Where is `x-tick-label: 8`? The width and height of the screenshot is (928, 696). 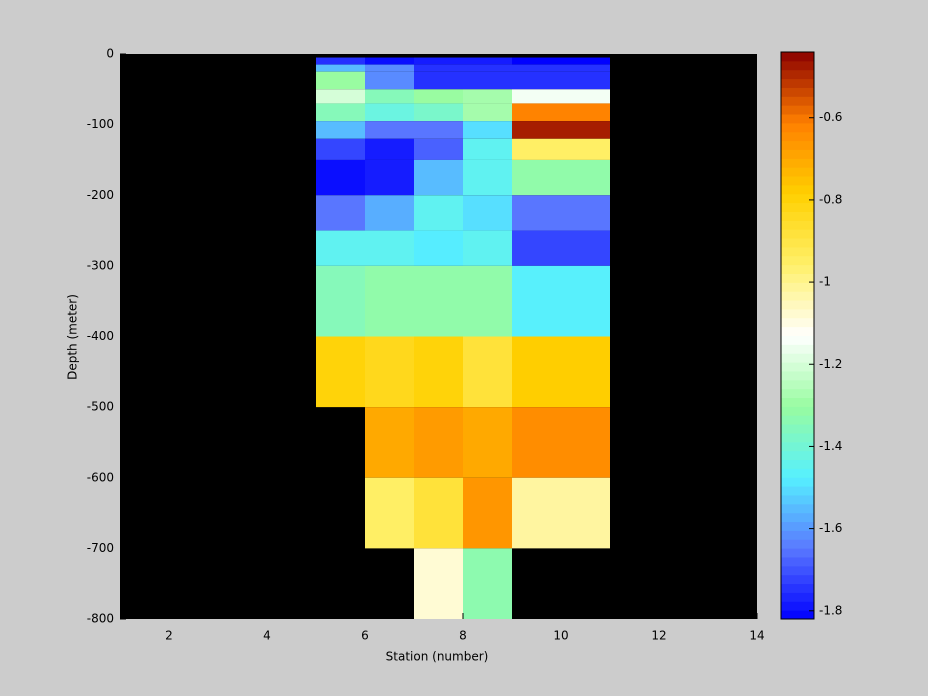
x-tick-label: 8 is located at coordinates (463, 636).